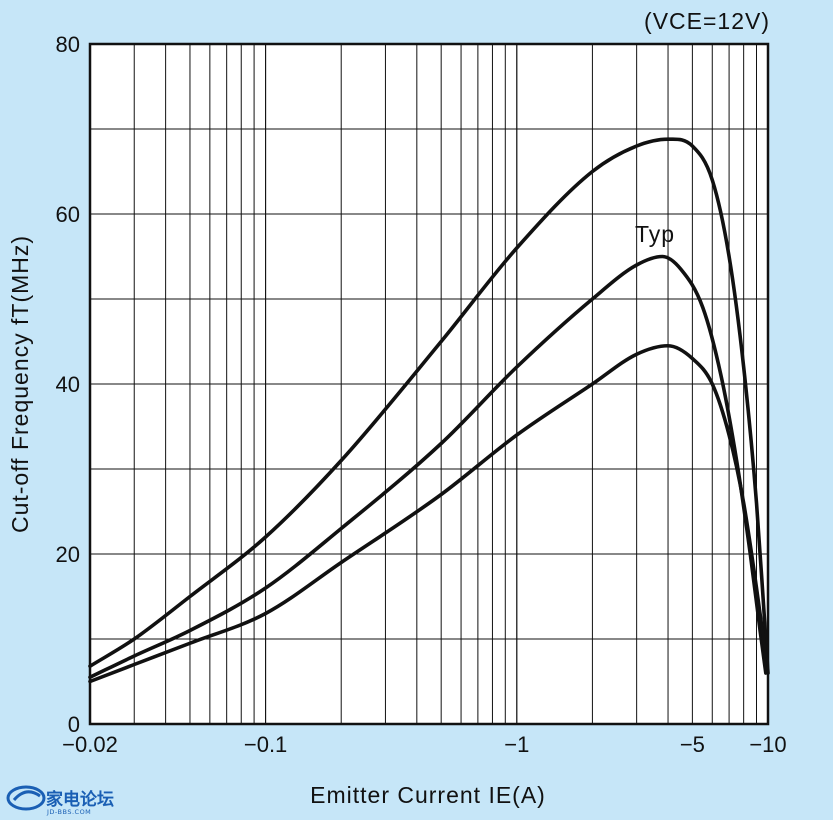 The width and height of the screenshot is (833, 820). I want to click on y-tick-label: 80, so click(68, 44).